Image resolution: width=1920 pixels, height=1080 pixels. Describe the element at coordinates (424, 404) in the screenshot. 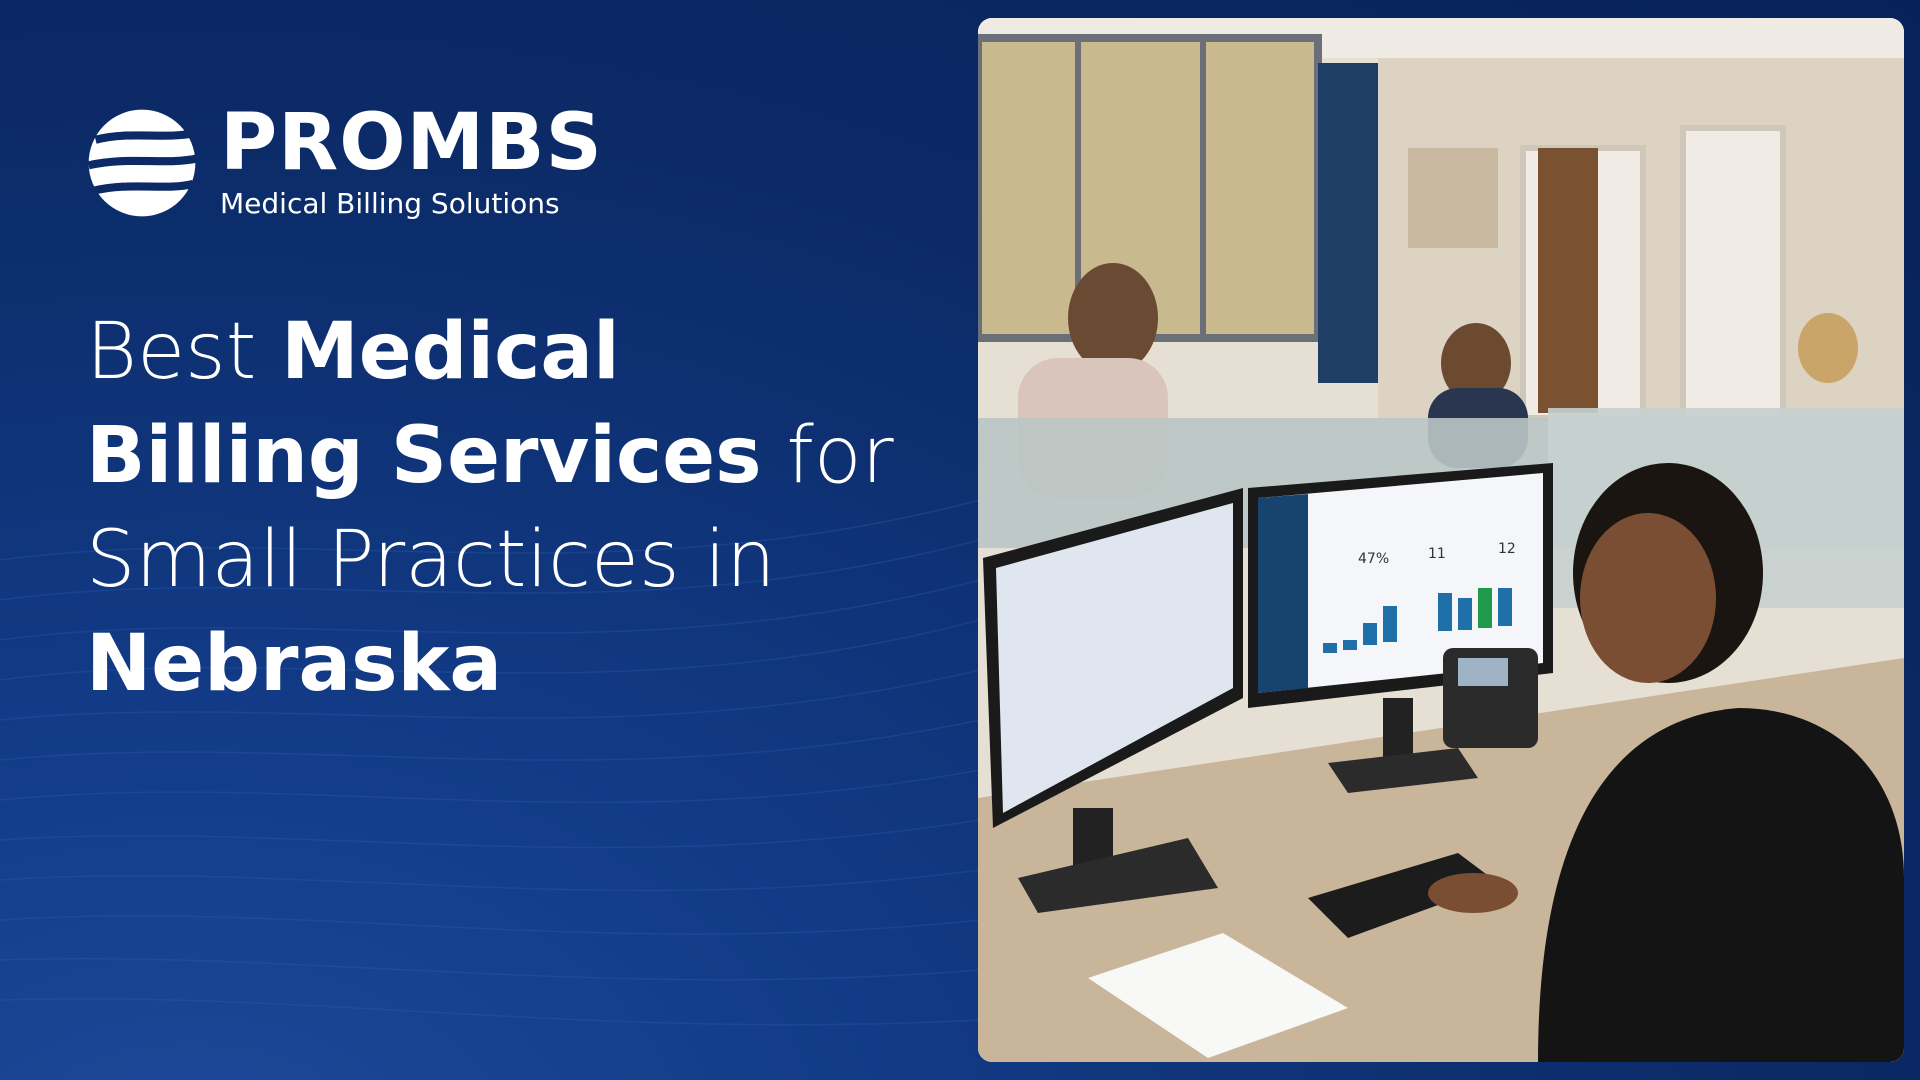

I see `headline-part-2: Medical Billing Services` at that location.